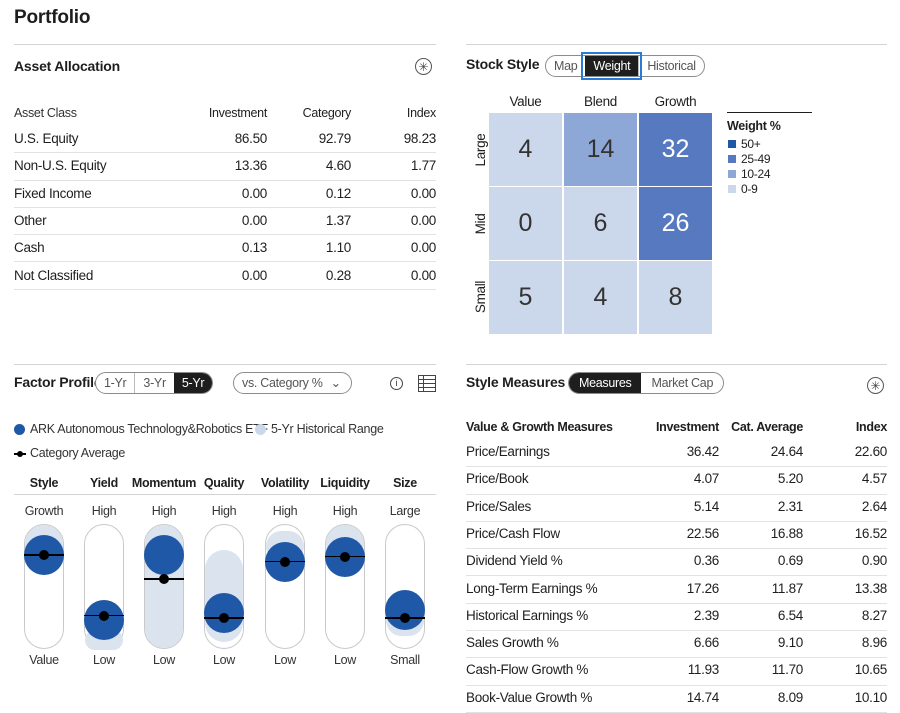 The width and height of the screenshot is (900, 713). Describe the element at coordinates (605, 383) in the screenshot. I see `tab-measures: Measures` at that location.